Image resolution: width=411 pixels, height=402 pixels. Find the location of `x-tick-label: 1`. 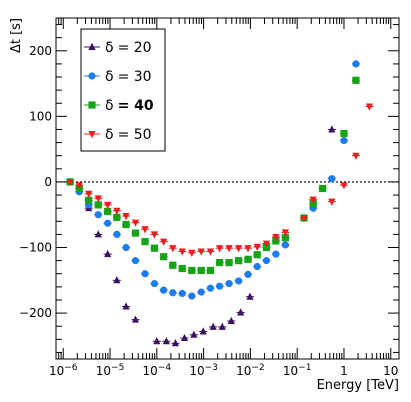

x-tick-label: 1 is located at coordinates (344, 371).